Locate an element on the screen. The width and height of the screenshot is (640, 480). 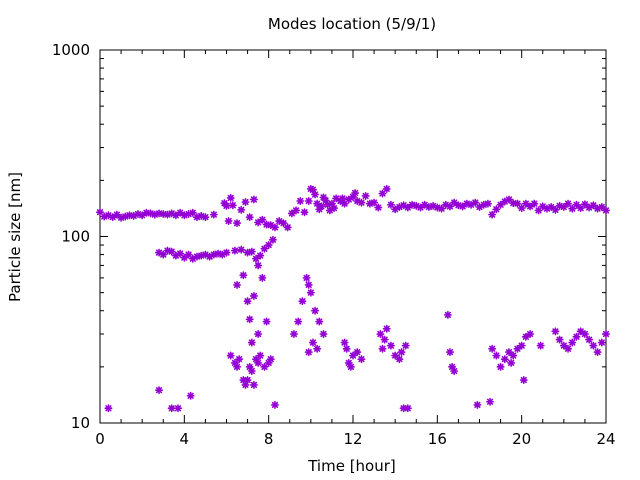
x-tick-label: 24 is located at coordinates (605, 439).